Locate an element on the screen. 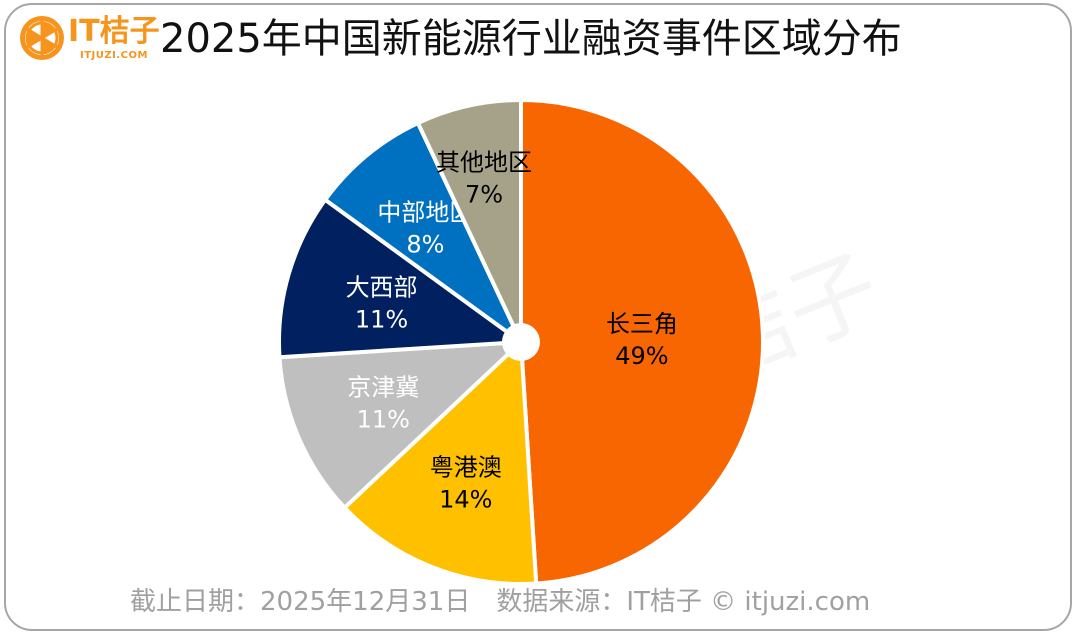 The width and height of the screenshot is (1080, 638). slice-label-name: 大西部 is located at coordinates (382, 287).